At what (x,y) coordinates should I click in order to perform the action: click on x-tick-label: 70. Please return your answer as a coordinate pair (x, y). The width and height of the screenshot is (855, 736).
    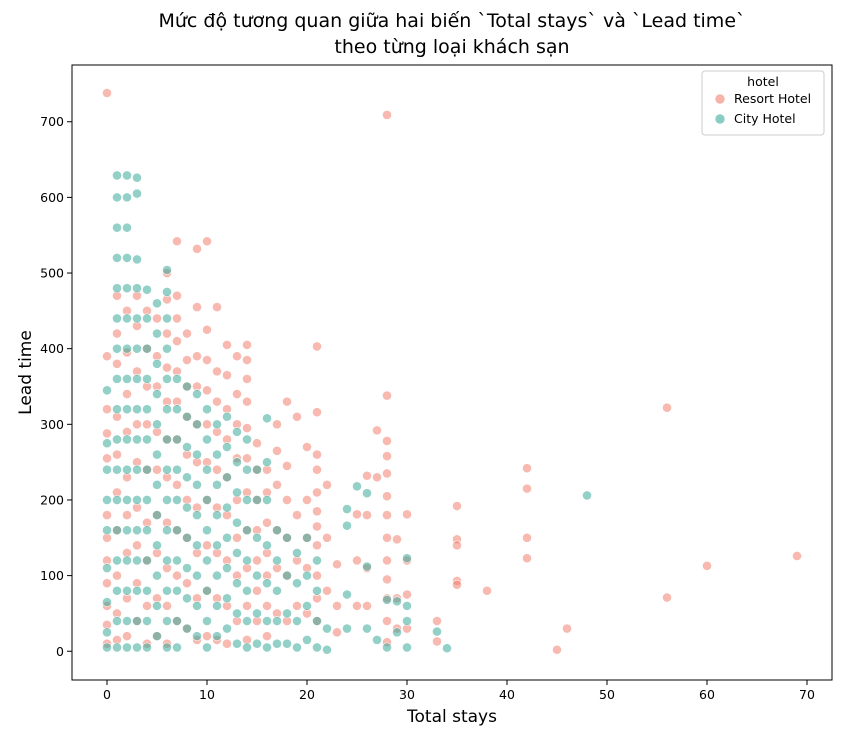
    Looking at the image, I should click on (807, 694).